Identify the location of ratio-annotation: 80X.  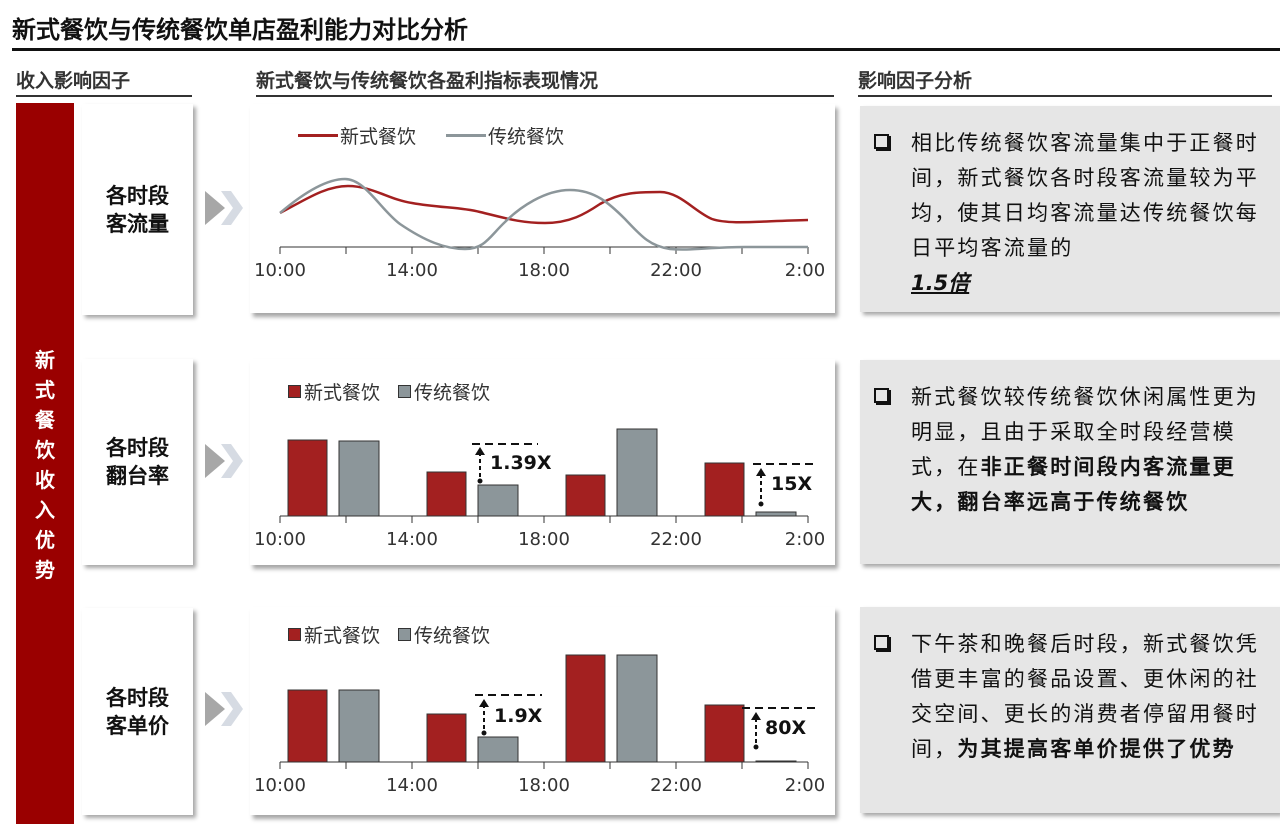
(786, 728).